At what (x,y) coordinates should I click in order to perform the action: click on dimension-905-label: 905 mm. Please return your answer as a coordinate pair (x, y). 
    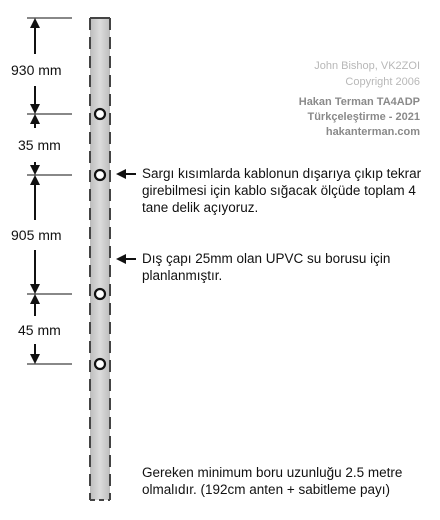
    Looking at the image, I should click on (36, 235).